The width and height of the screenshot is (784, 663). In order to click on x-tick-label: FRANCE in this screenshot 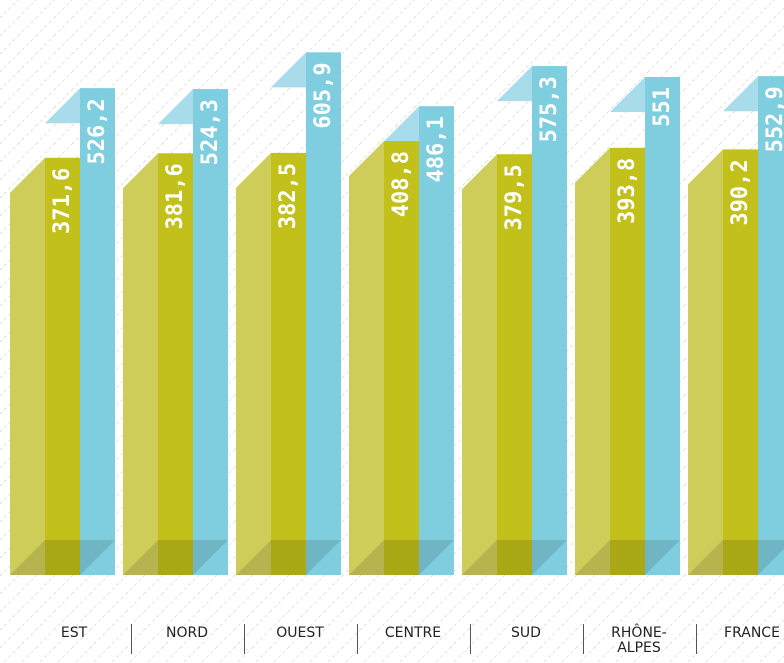, I will do `click(752, 633)`.